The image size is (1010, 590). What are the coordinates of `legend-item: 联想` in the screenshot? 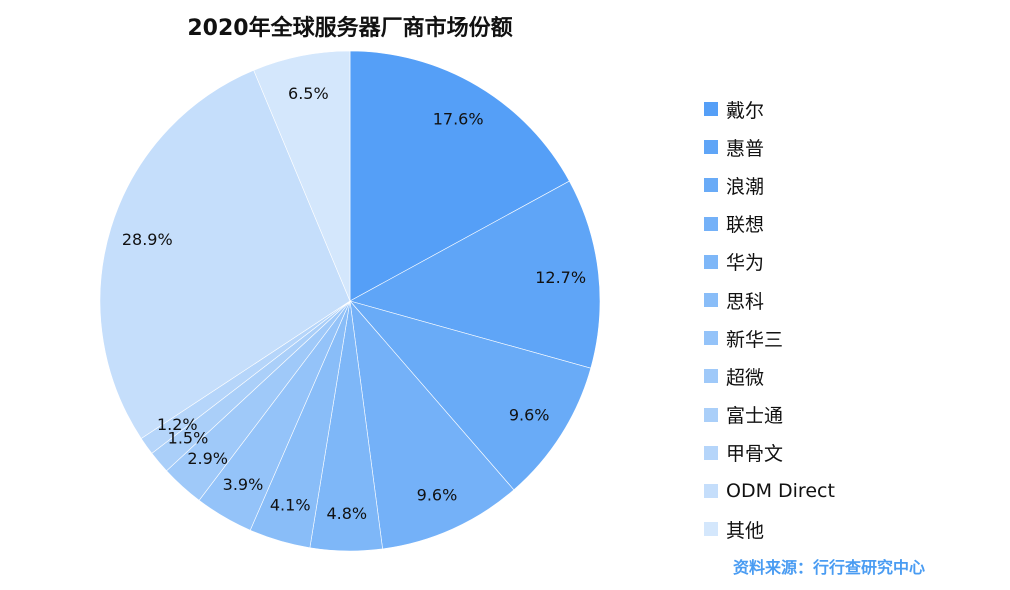 It's located at (769, 224).